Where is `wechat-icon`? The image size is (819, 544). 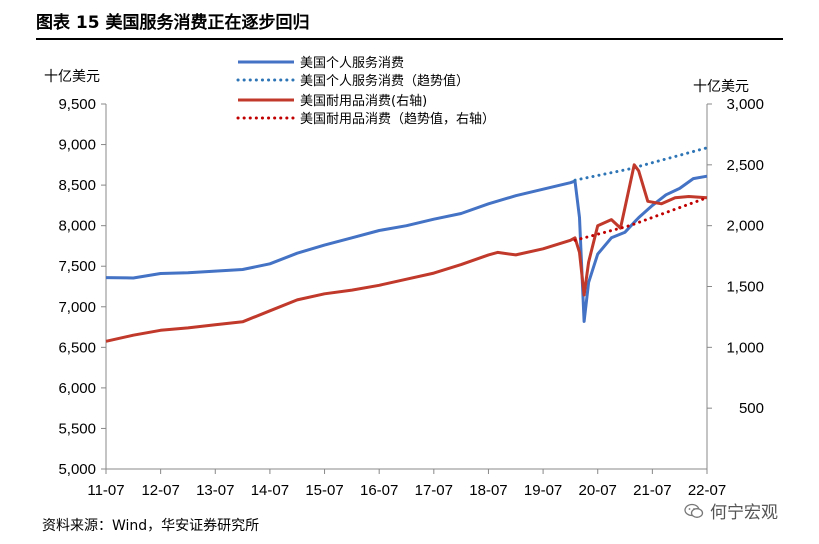 wechat-icon is located at coordinates (694, 510).